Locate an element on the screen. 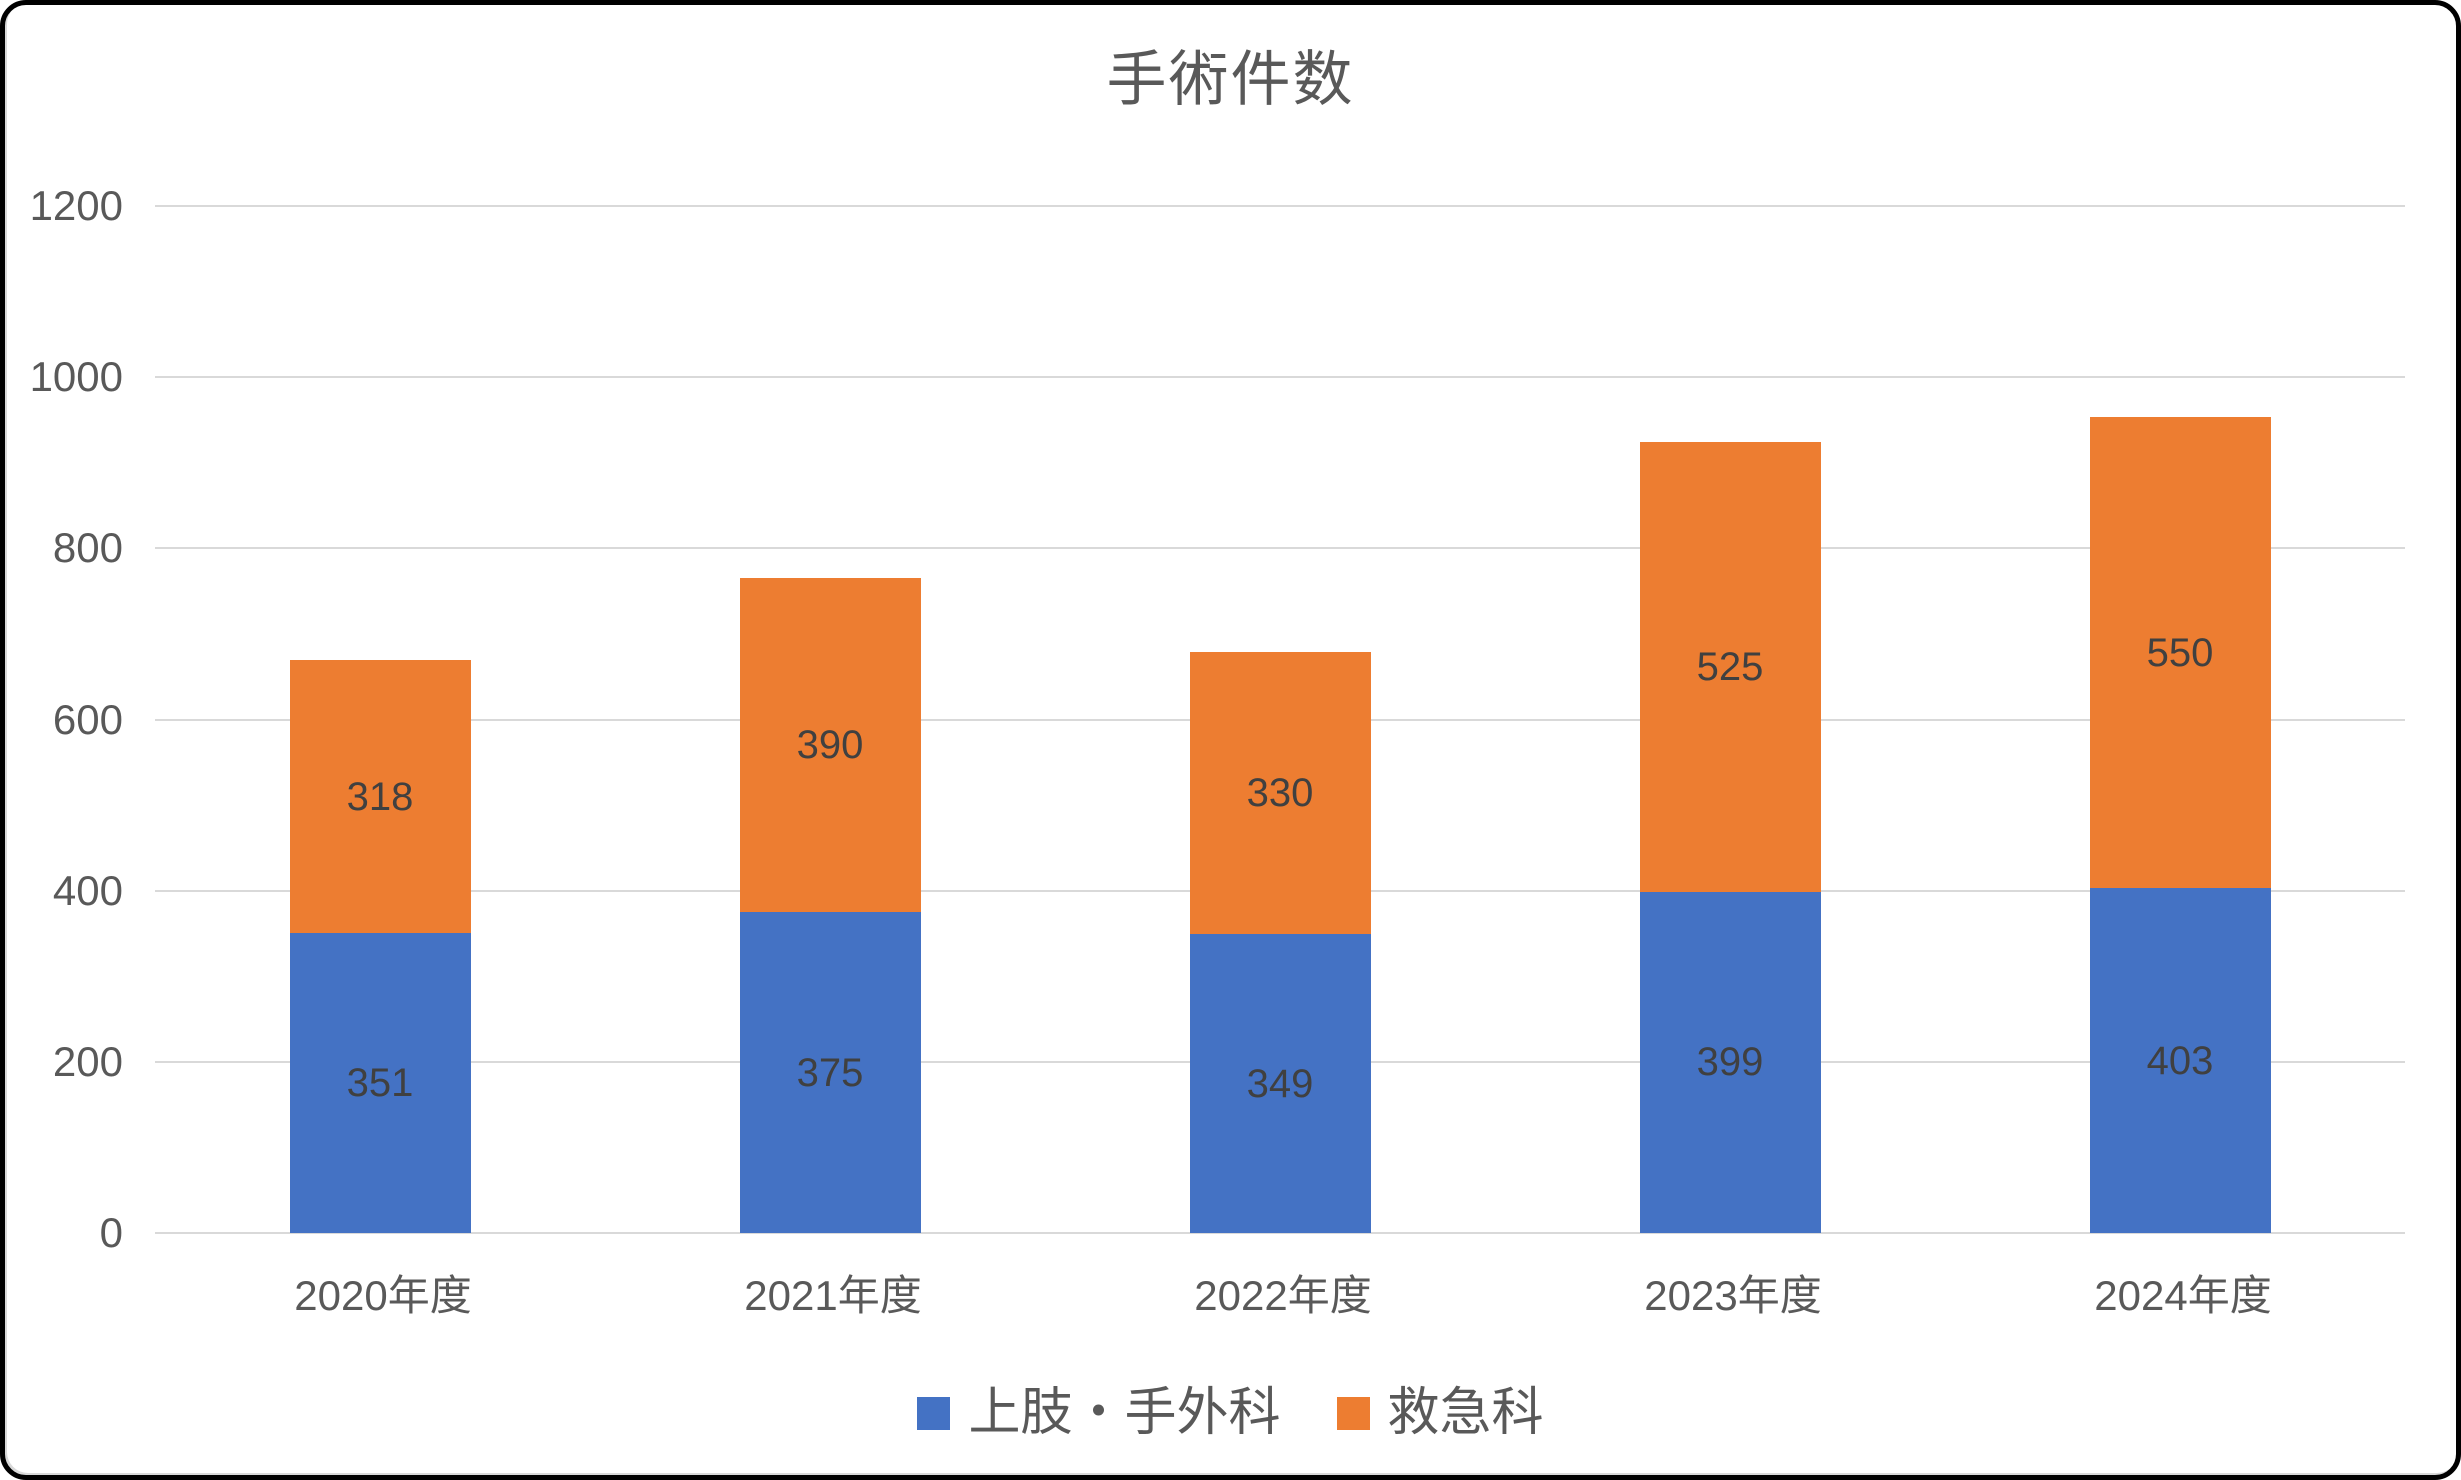 The image size is (2461, 1480). bar-segment-2023年度-救急科: 525 is located at coordinates (1730, 667).